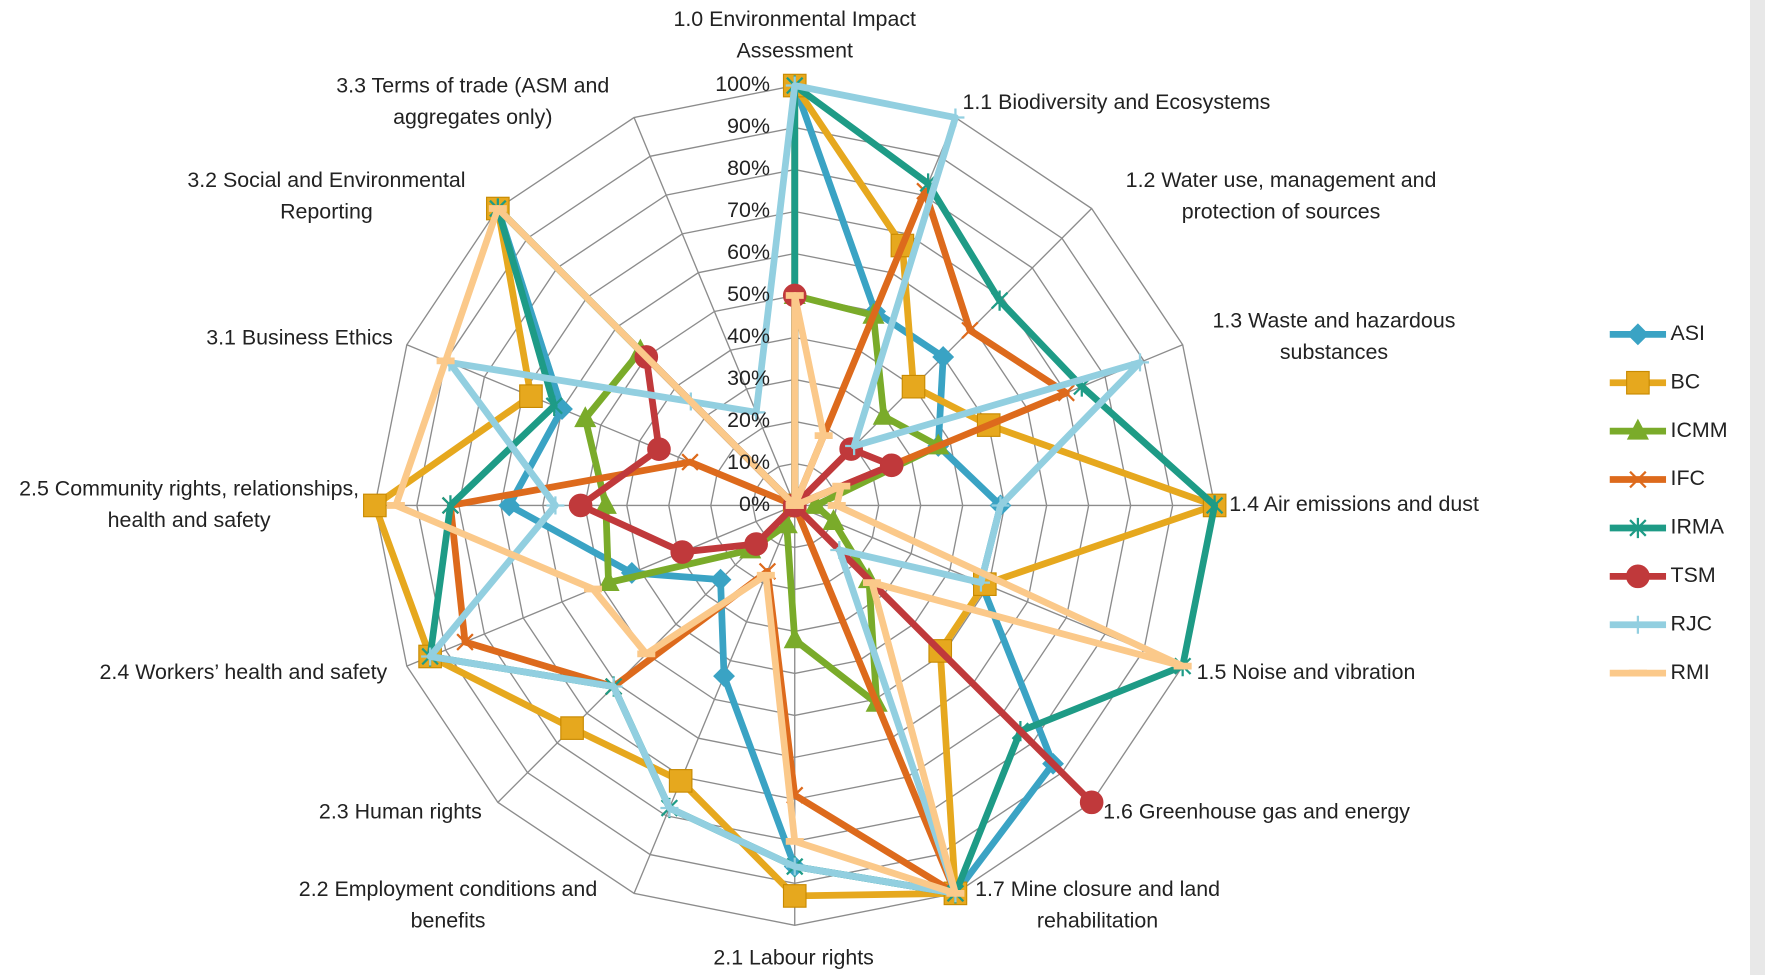 The image size is (1765, 975). I want to click on tick-label: 50%, so click(748, 294).